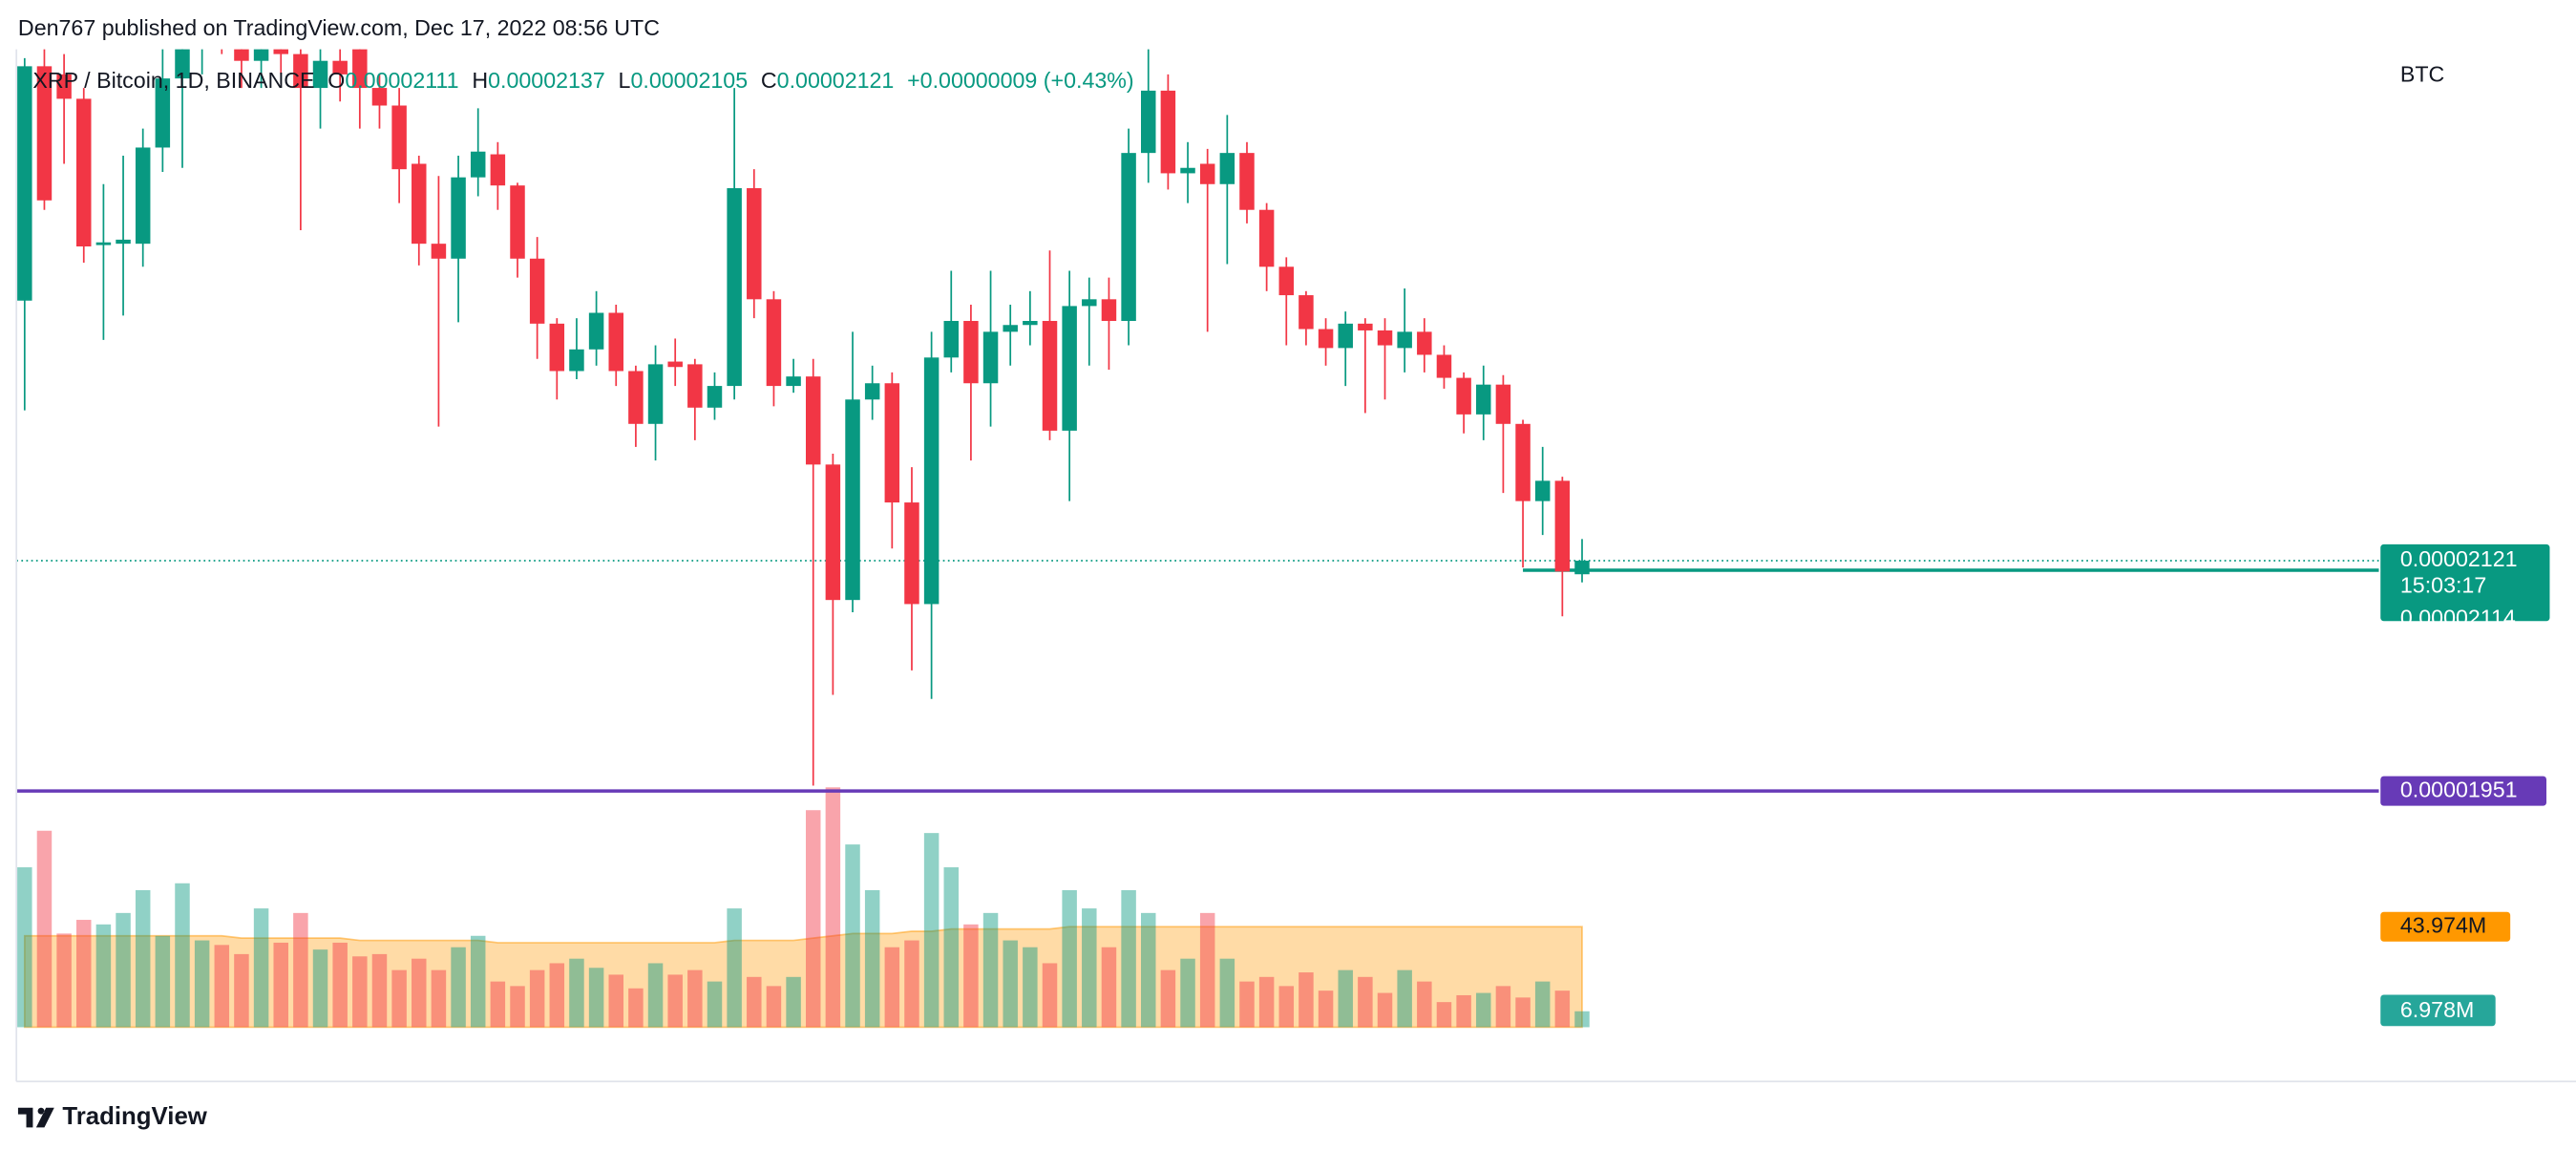 Image resolution: width=2576 pixels, height=1150 pixels. Describe the element at coordinates (2463, 791) in the screenshot. I see `level-tag` at that location.